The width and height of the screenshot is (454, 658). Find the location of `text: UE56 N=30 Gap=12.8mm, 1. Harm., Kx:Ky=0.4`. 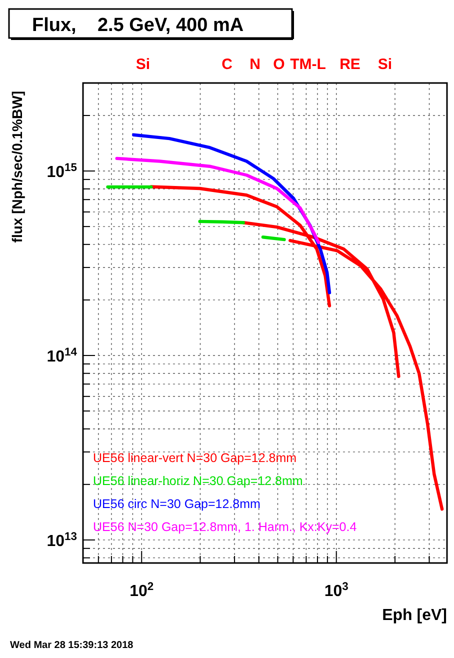

text: UE56 N=30 Gap=12.8mm, 1. Harm., Kx:Ky=0.4 is located at coordinates (225, 527).